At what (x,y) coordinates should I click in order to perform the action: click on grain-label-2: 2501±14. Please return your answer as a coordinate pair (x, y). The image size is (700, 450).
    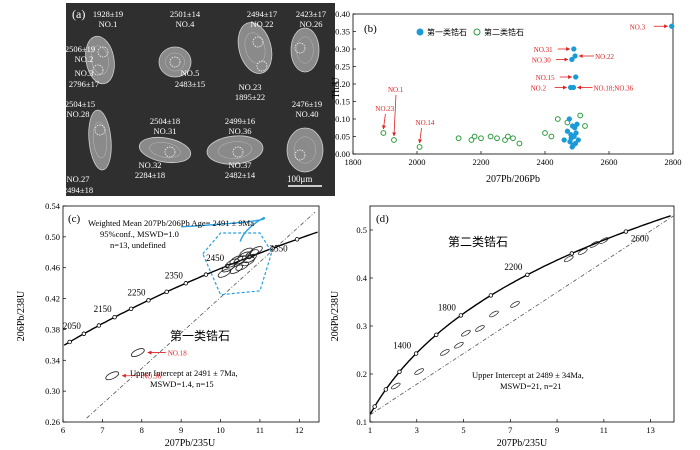
    Looking at the image, I should click on (185, 14).